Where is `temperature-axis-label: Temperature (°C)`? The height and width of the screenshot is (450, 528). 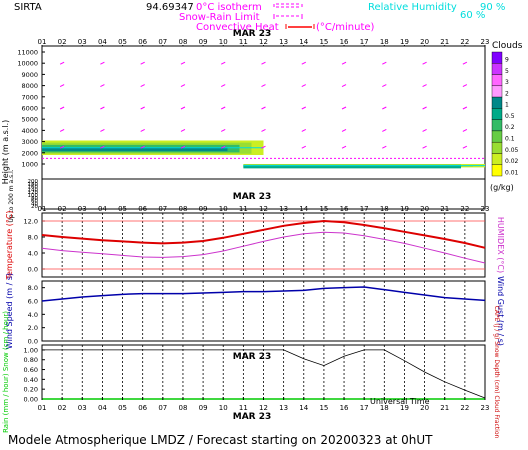
temperature-axis-label: Temperature (°C) is located at coordinates (9, 245).